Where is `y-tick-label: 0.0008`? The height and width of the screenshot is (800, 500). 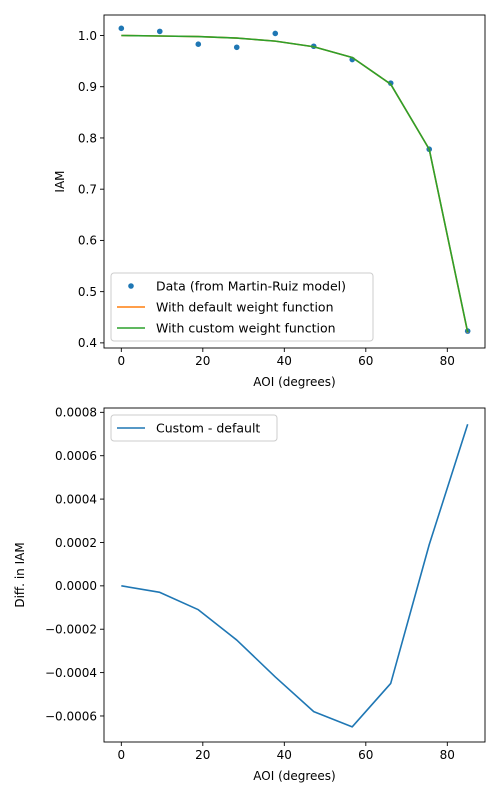 y-tick-label: 0.0008 is located at coordinates (76, 413).